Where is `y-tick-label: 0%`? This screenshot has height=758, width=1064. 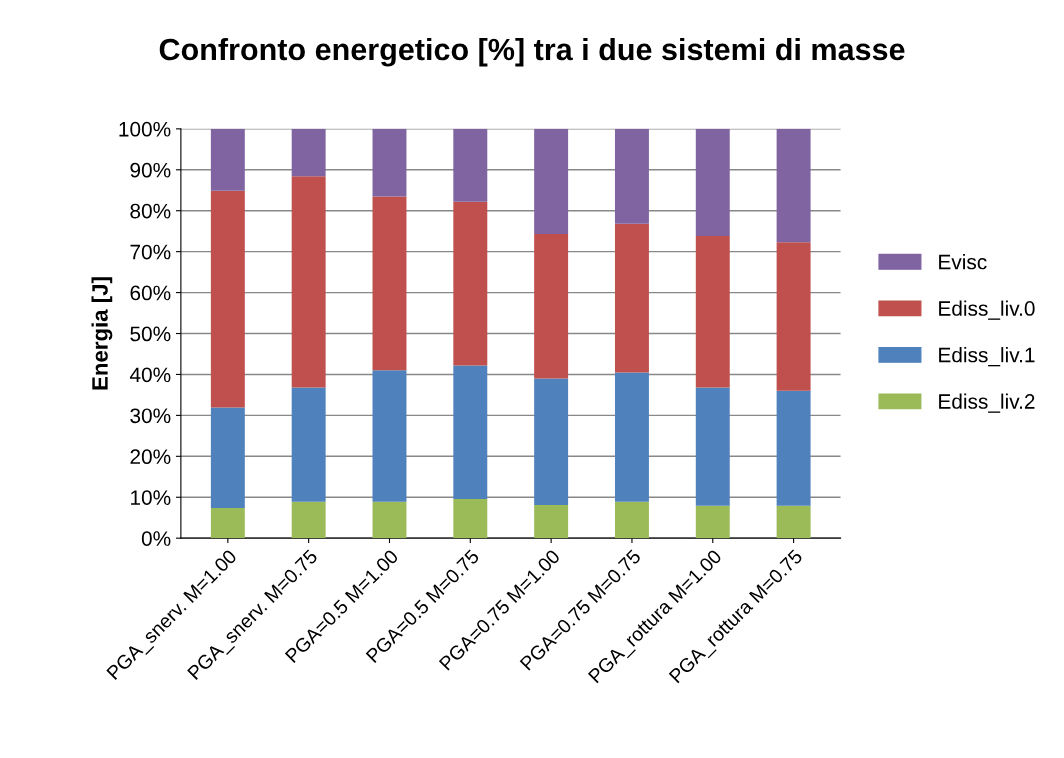 y-tick-label: 0% is located at coordinates (156, 538).